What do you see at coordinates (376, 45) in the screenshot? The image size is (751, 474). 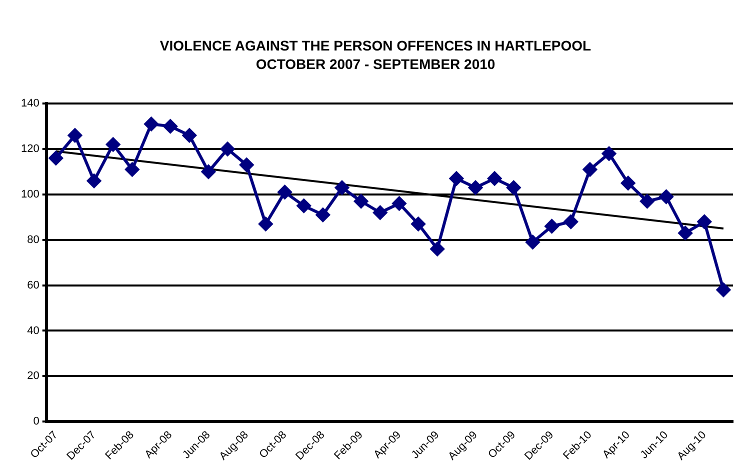 I see `chart-title: VIOLENCE AGAINST THE PERSON OFFENCES IN HARTLEPOOL` at bounding box center [376, 45].